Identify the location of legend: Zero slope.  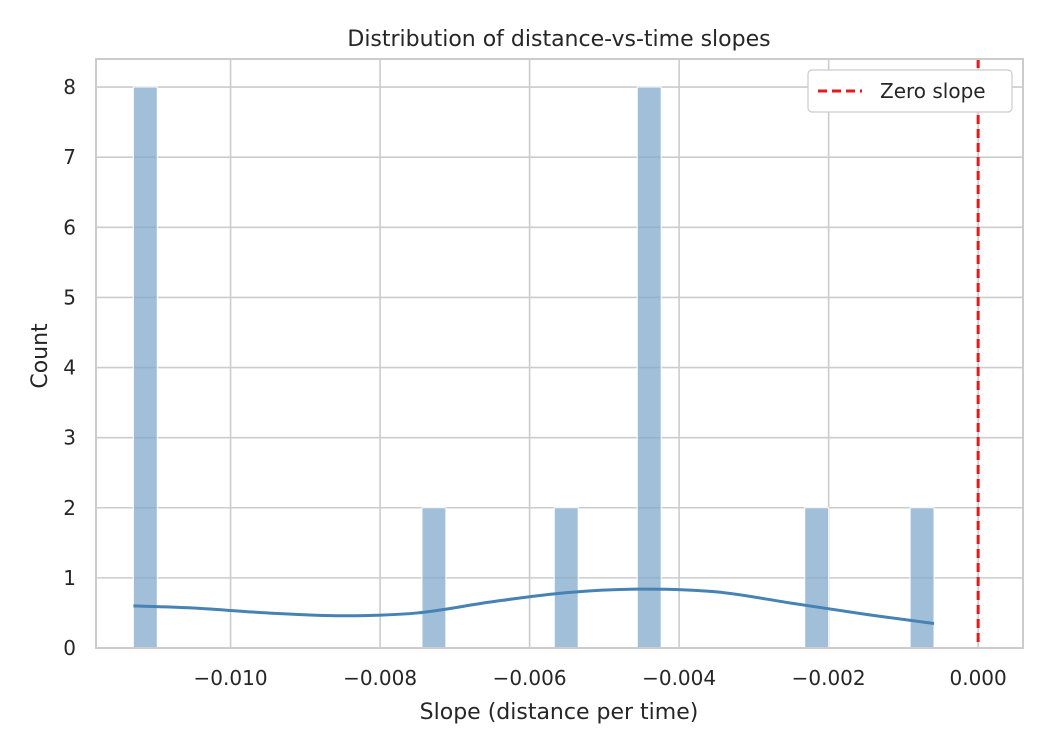
(910, 91).